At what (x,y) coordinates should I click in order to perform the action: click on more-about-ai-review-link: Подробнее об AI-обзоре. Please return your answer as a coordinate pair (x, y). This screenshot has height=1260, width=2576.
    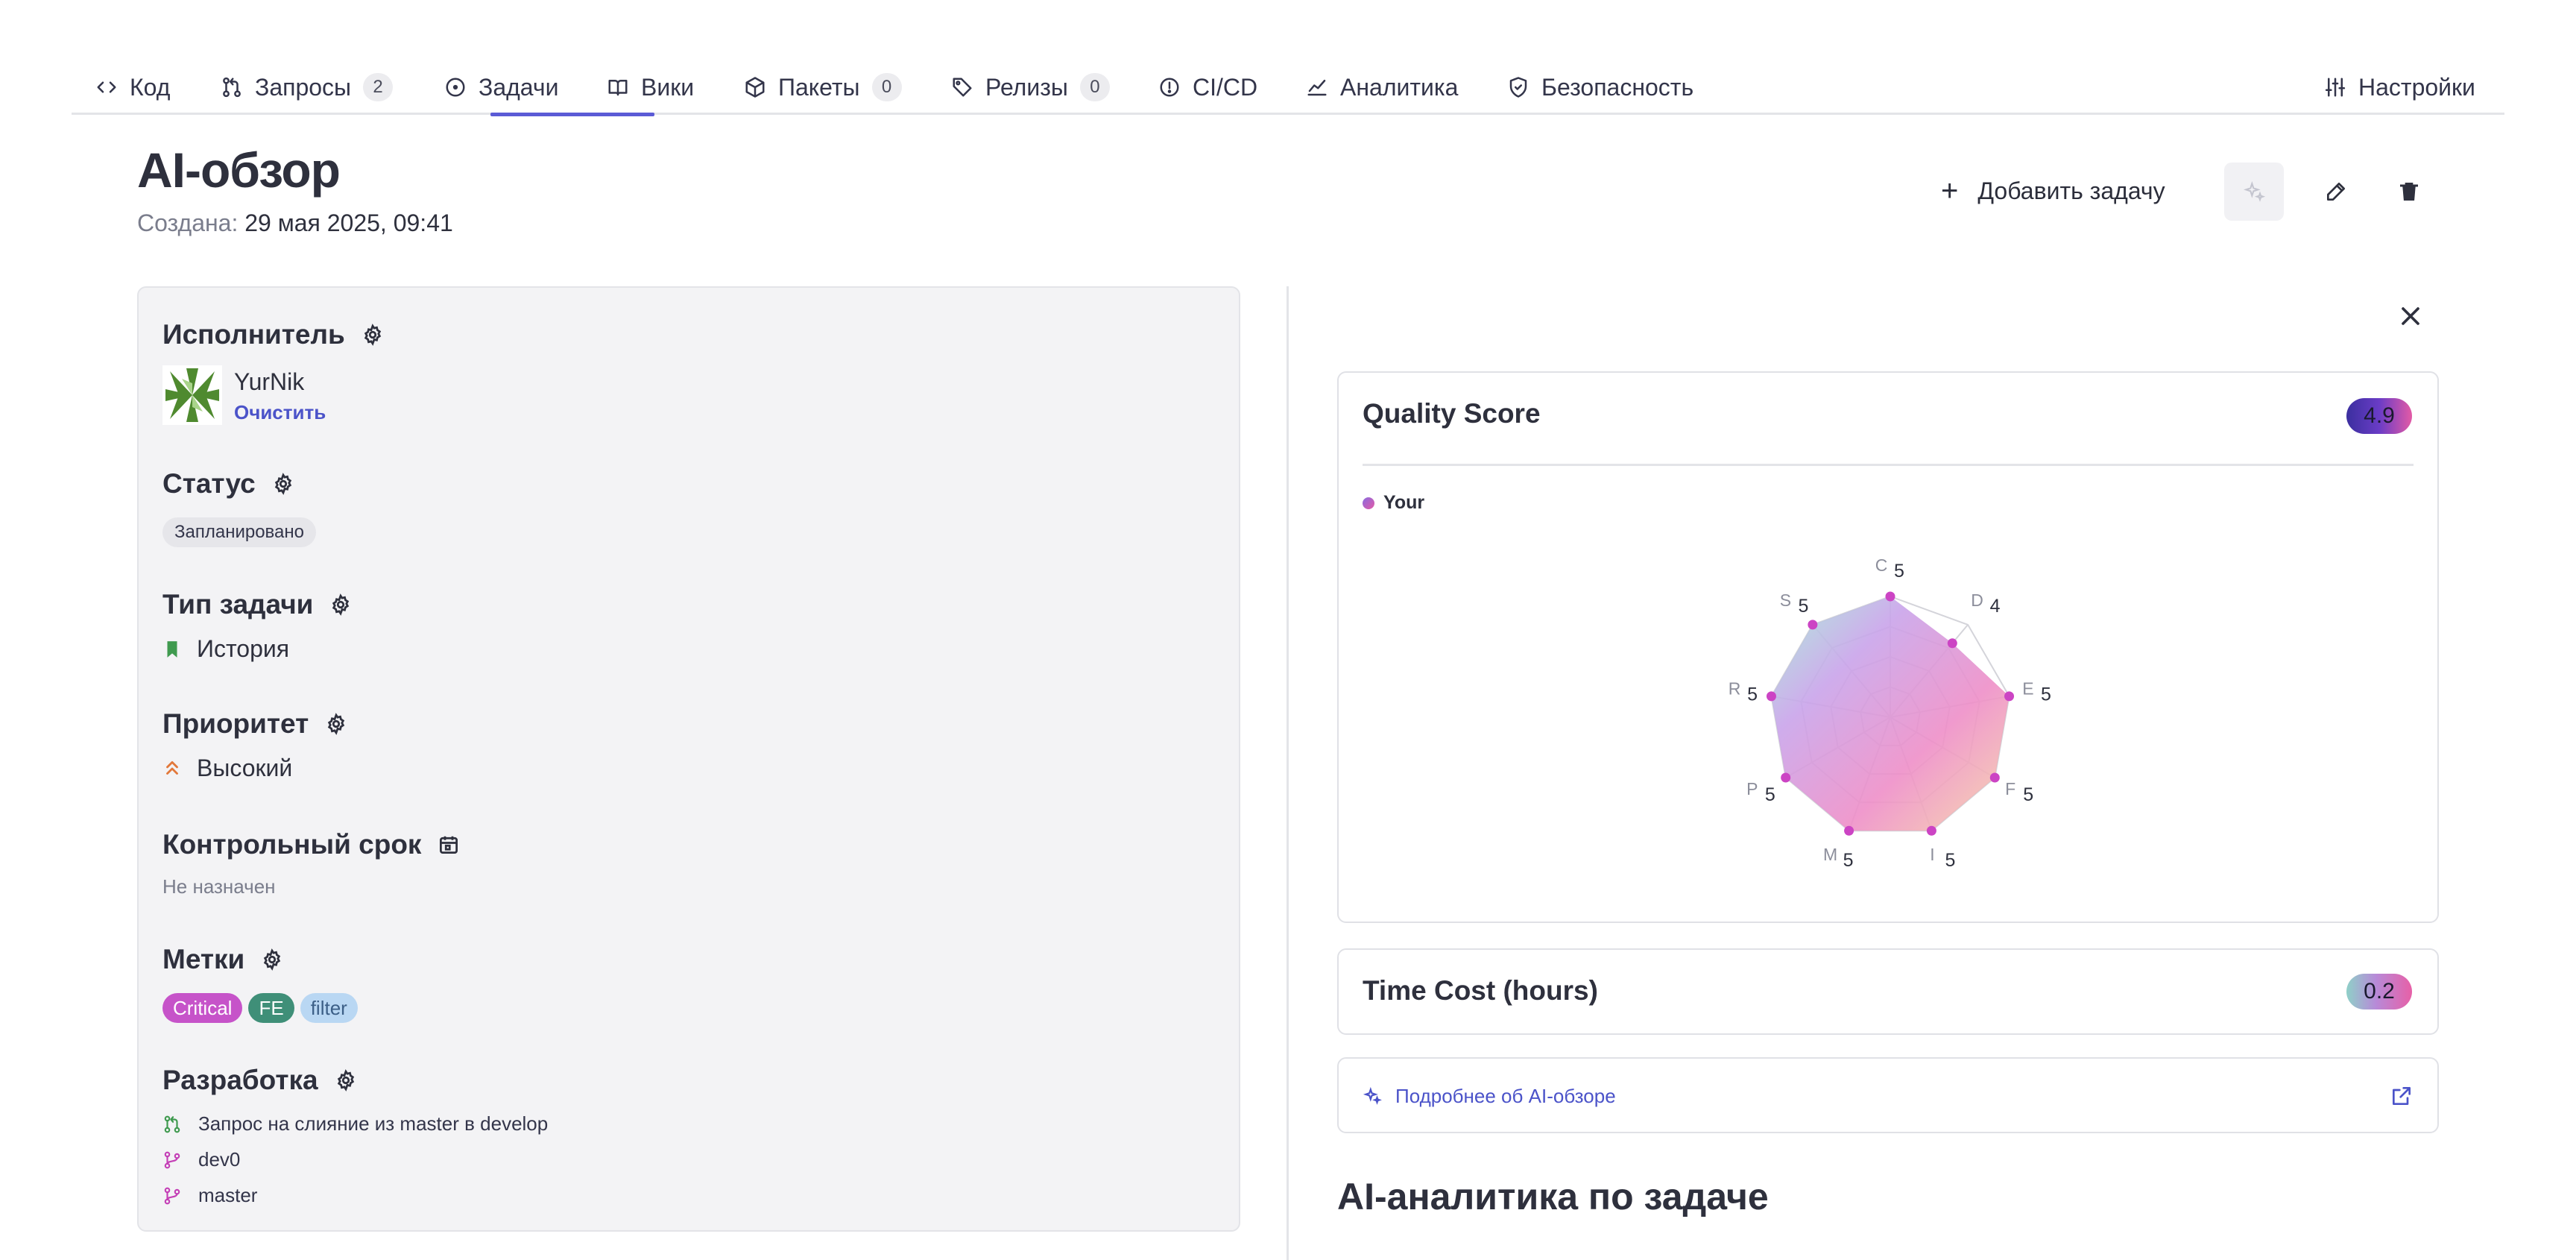
    Looking at the image, I should click on (1489, 1096).